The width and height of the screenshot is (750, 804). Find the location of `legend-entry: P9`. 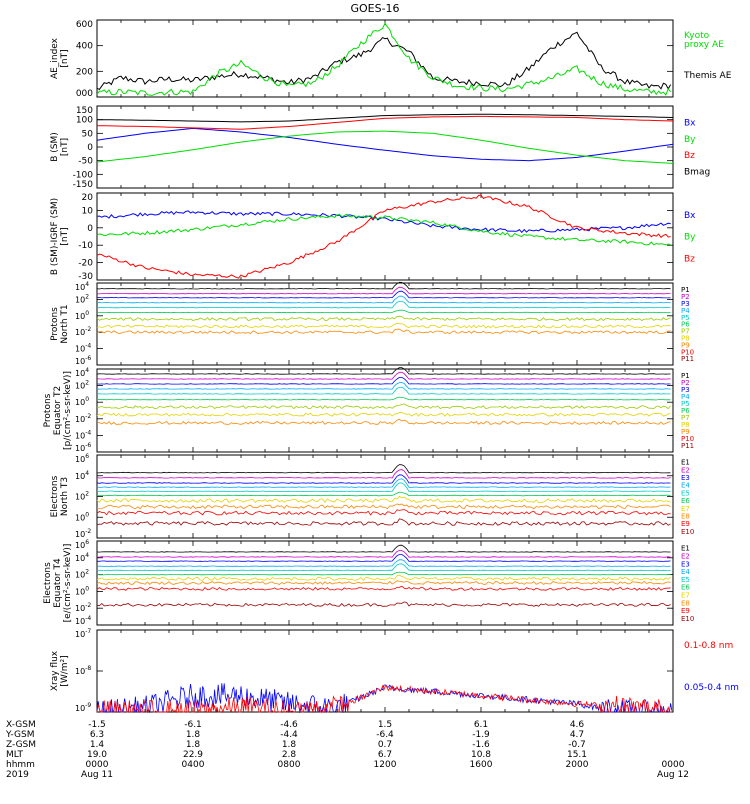

legend-entry: P9 is located at coordinates (685, 345).